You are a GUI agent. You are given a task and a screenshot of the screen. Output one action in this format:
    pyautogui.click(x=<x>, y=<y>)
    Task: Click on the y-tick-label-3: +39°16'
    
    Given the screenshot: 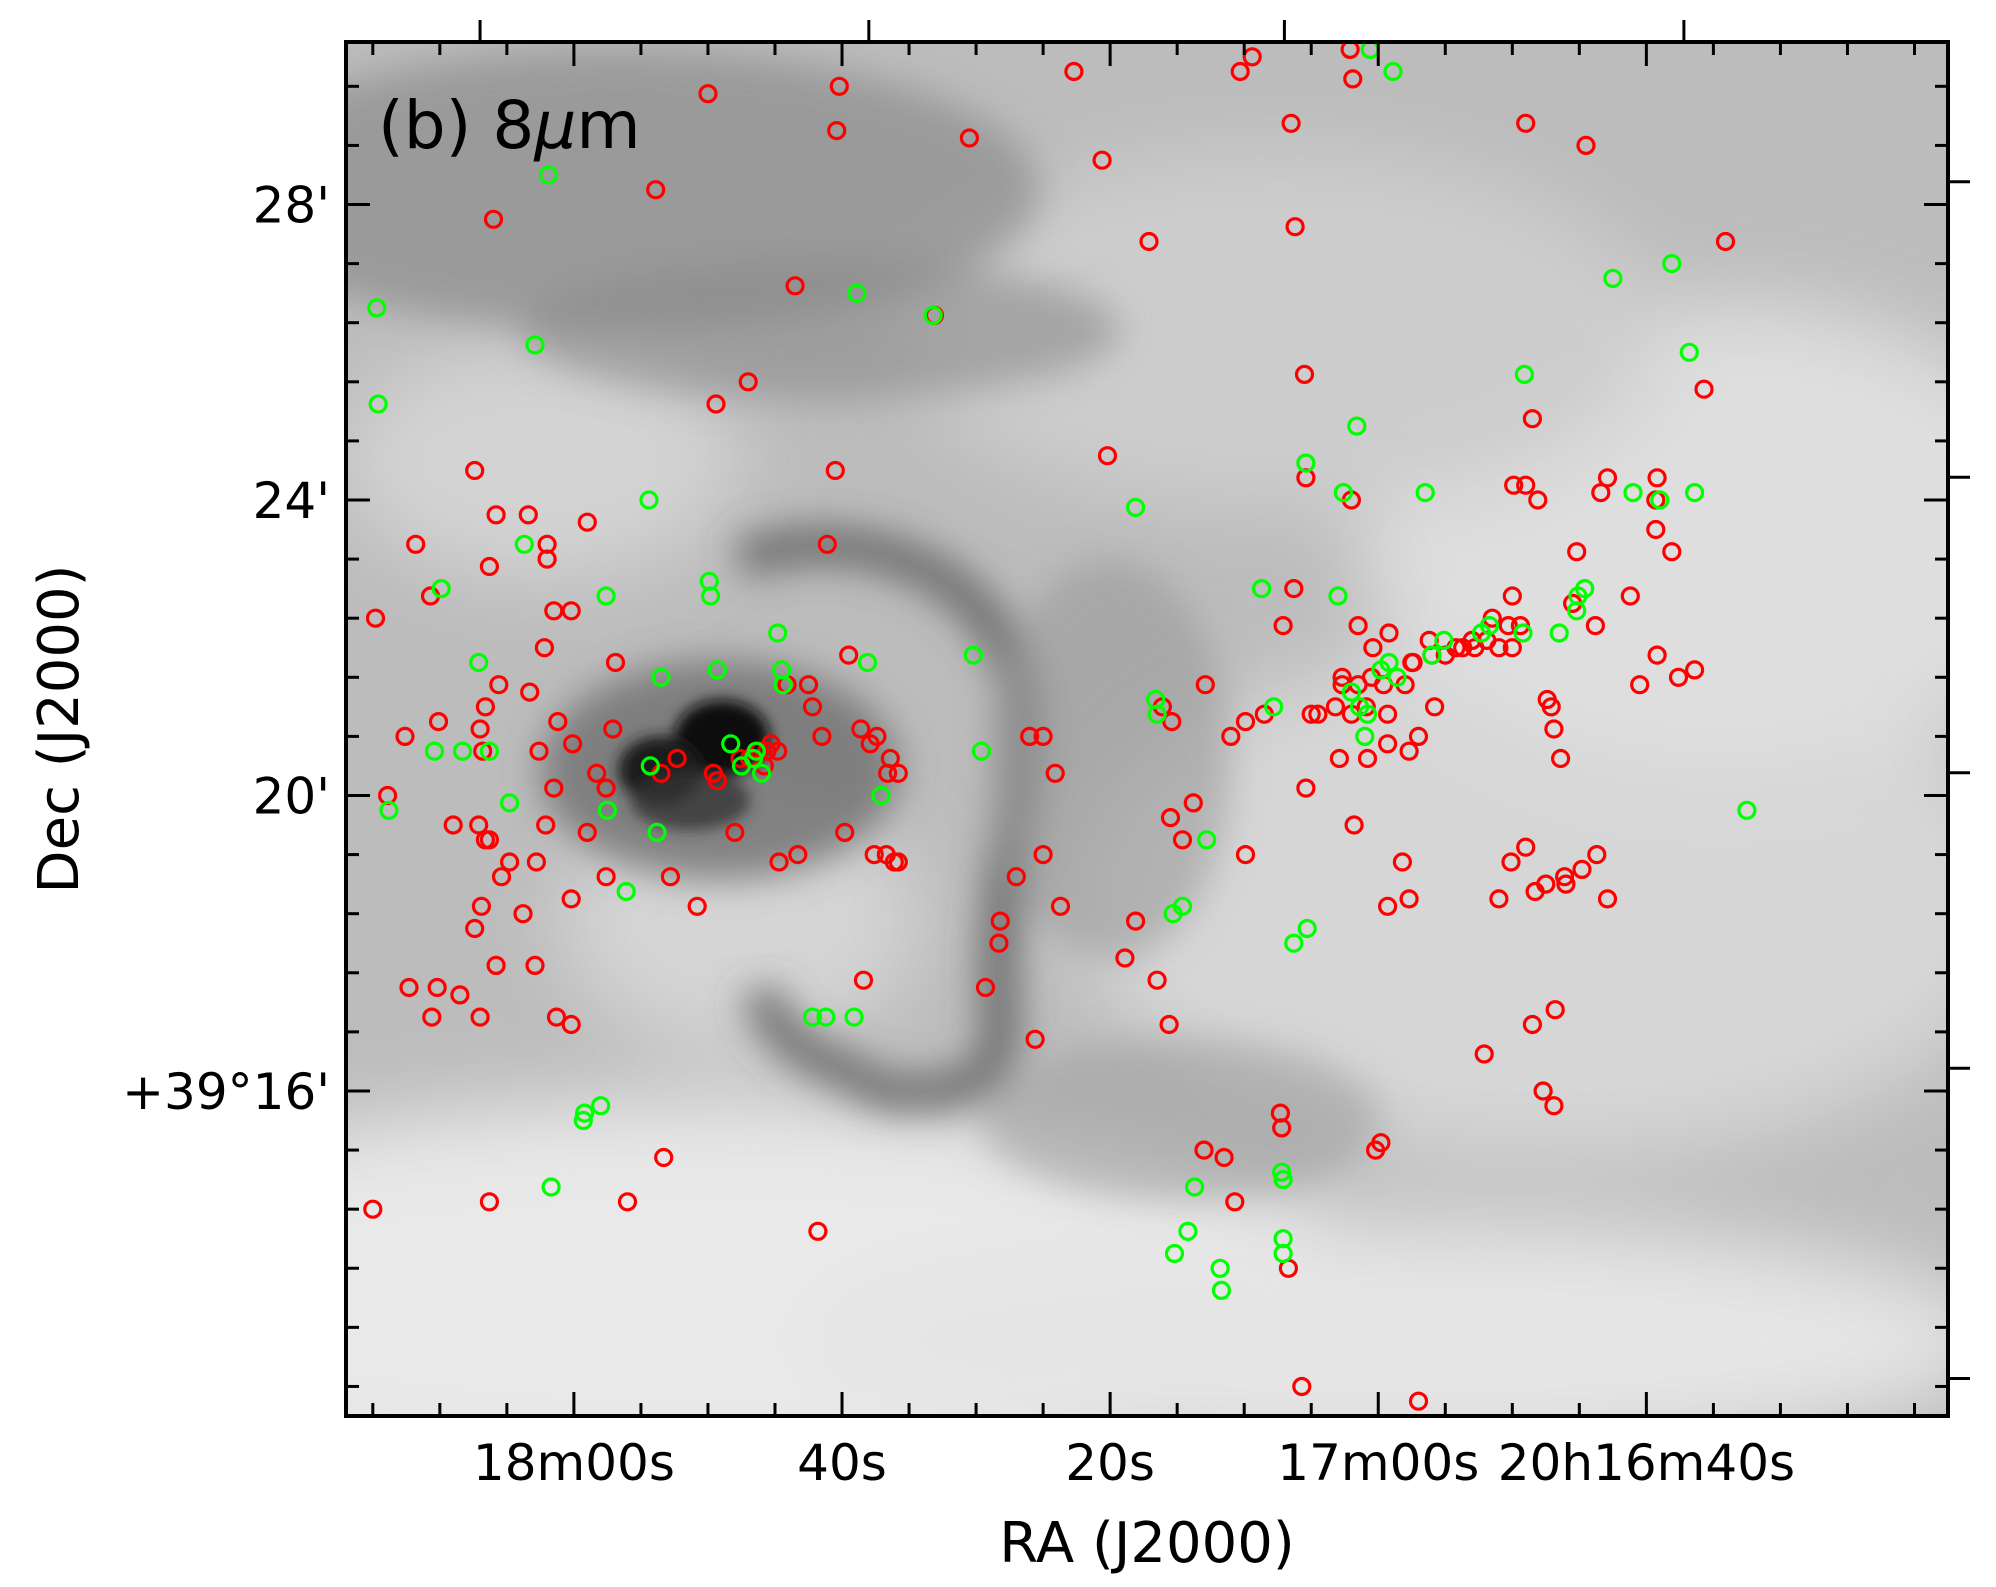 What is the action you would take?
    pyautogui.click(x=226, y=1092)
    